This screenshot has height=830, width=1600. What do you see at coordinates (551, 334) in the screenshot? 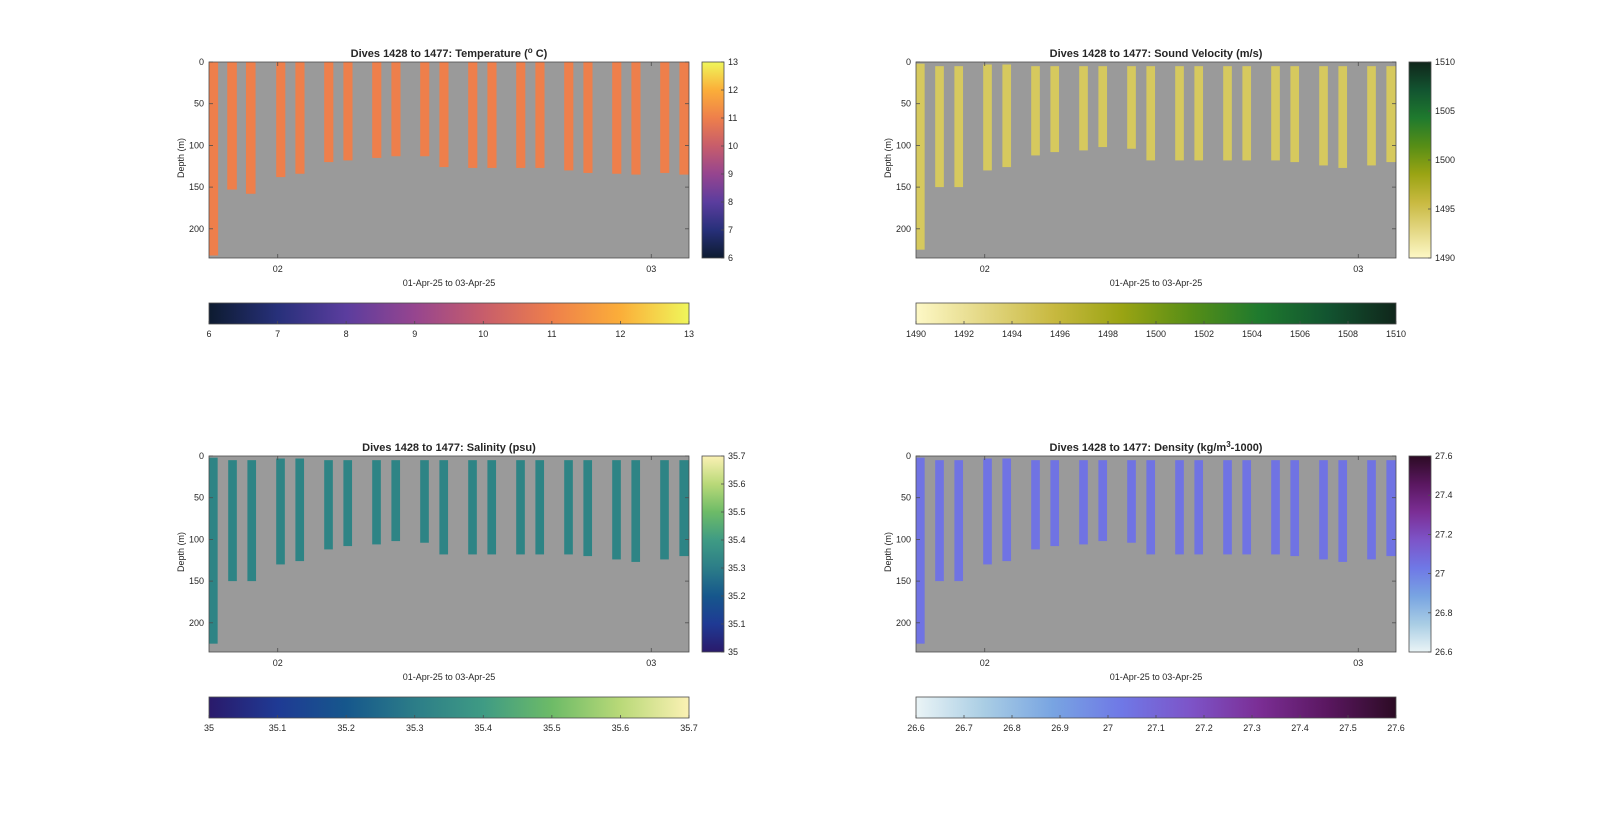
I see `hbar-tick-label: 11` at bounding box center [551, 334].